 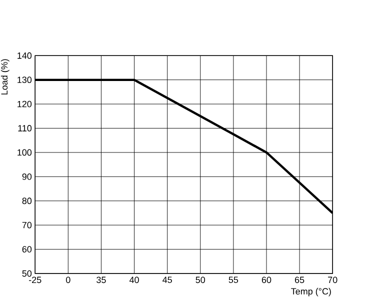 I want to click on x-axis-title: Temp (°C), so click(x=311, y=292).